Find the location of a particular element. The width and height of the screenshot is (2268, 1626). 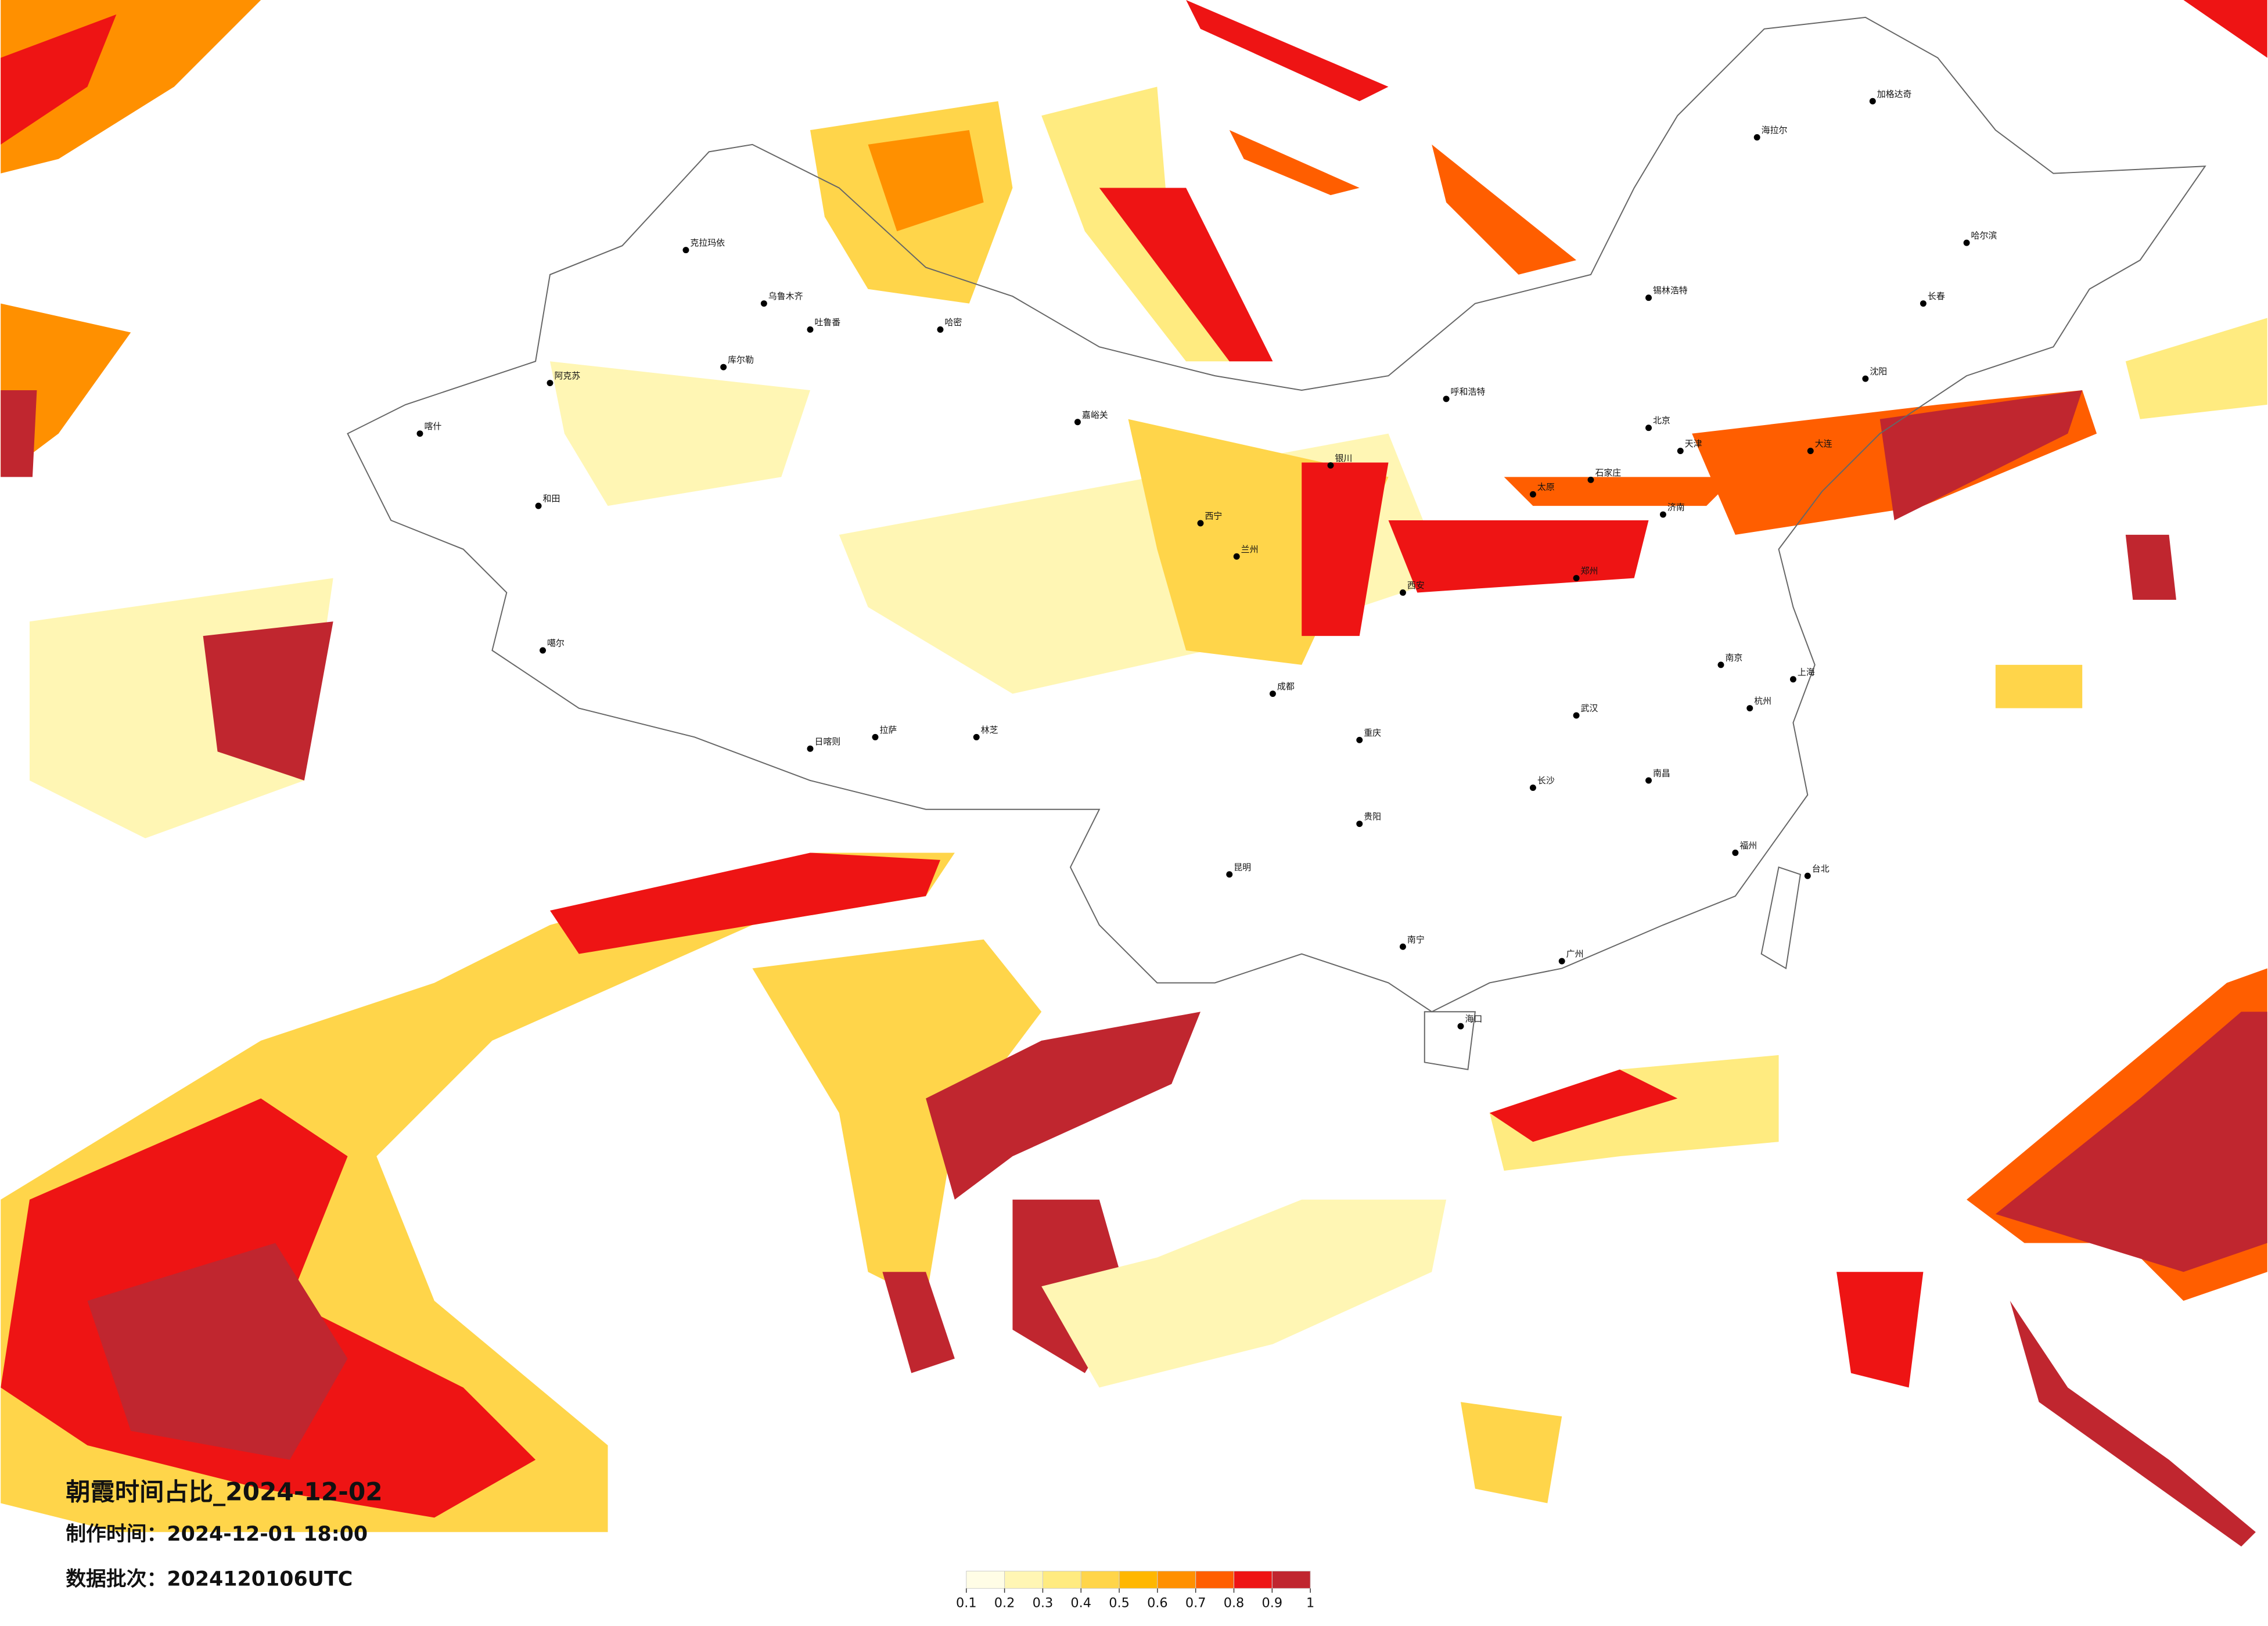

city-label: 南京 is located at coordinates (1733, 657).